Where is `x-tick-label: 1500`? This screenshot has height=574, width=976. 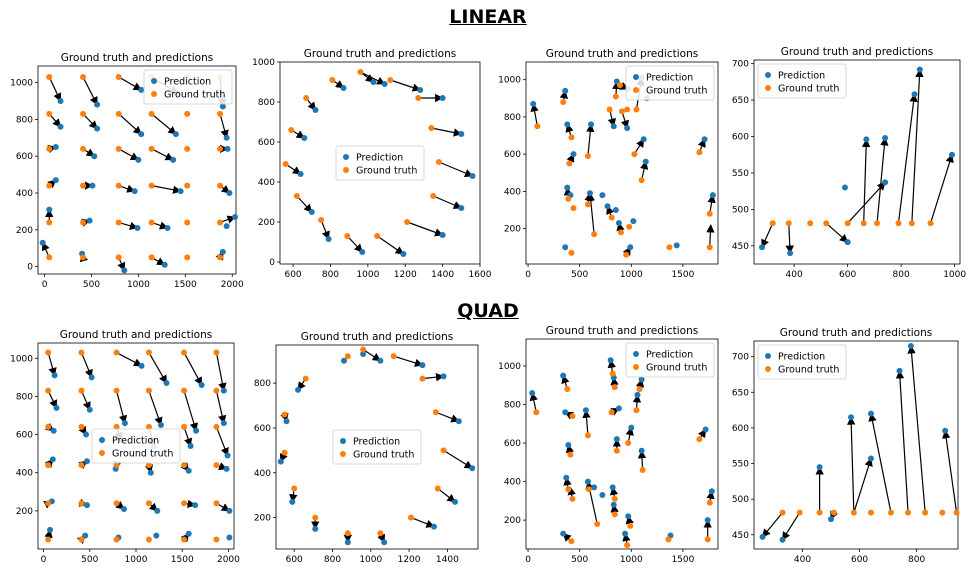 x-tick-label: 1500 is located at coordinates (682, 275).